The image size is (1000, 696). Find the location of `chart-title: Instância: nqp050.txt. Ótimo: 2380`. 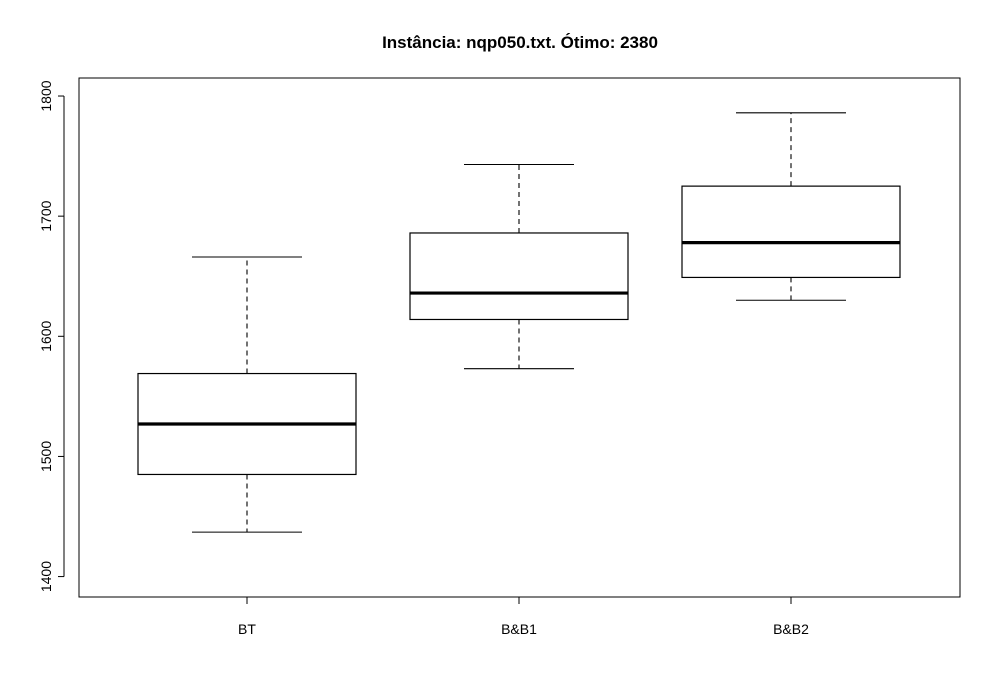

chart-title: Instância: nqp050.txt. Ótimo: 2380 is located at coordinates (520, 42).